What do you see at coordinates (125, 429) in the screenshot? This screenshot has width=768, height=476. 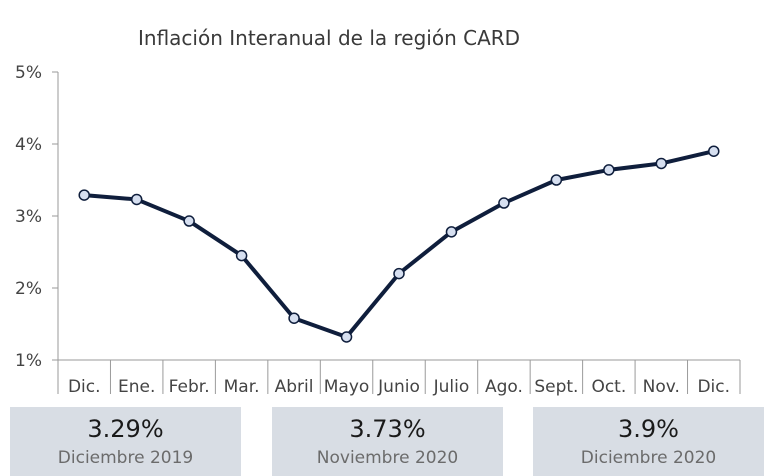 I see `kpi-value: 3.29%` at bounding box center [125, 429].